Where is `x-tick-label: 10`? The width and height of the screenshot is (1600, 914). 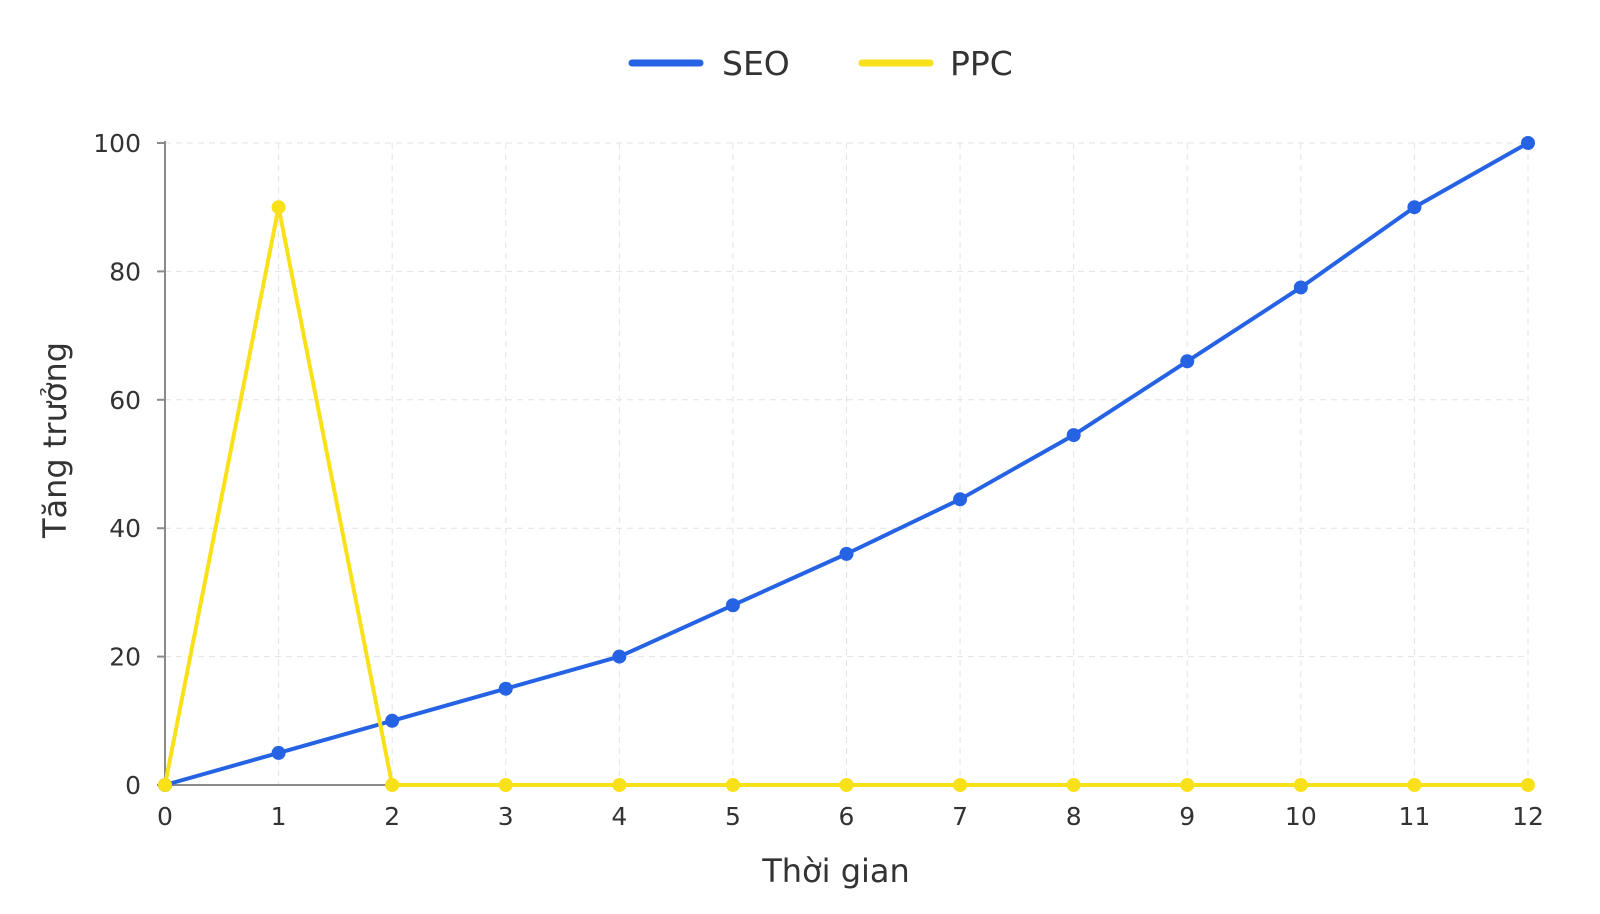
x-tick-label: 10 is located at coordinates (1301, 816).